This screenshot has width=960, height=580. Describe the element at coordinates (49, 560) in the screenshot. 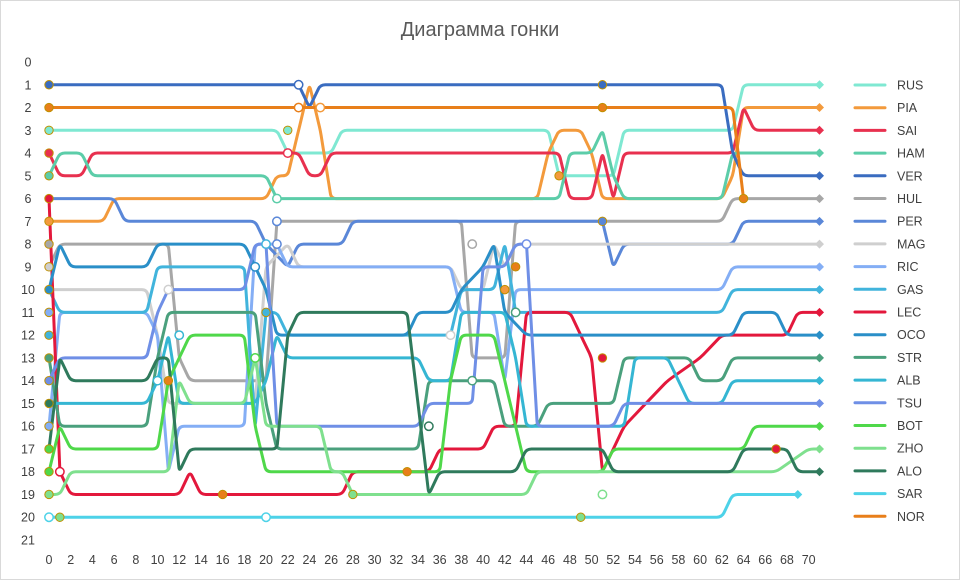

I see `x-tick-label: 0` at that location.